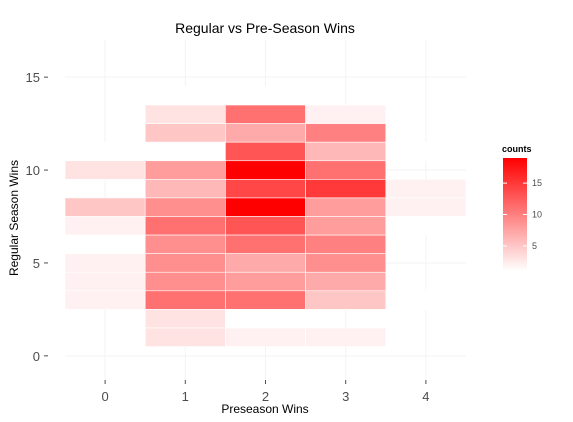 This screenshot has width=573, height=422. Describe the element at coordinates (36, 263) in the screenshot. I see `y-tick-label: 5` at that location.